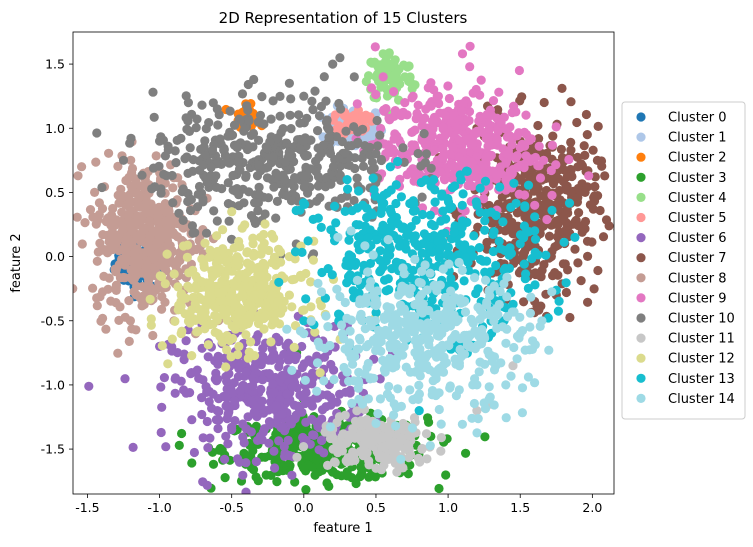 The width and height of the screenshot is (753, 547). Describe the element at coordinates (55, 64) in the screenshot. I see `y-tick-label: 1.5` at that location.